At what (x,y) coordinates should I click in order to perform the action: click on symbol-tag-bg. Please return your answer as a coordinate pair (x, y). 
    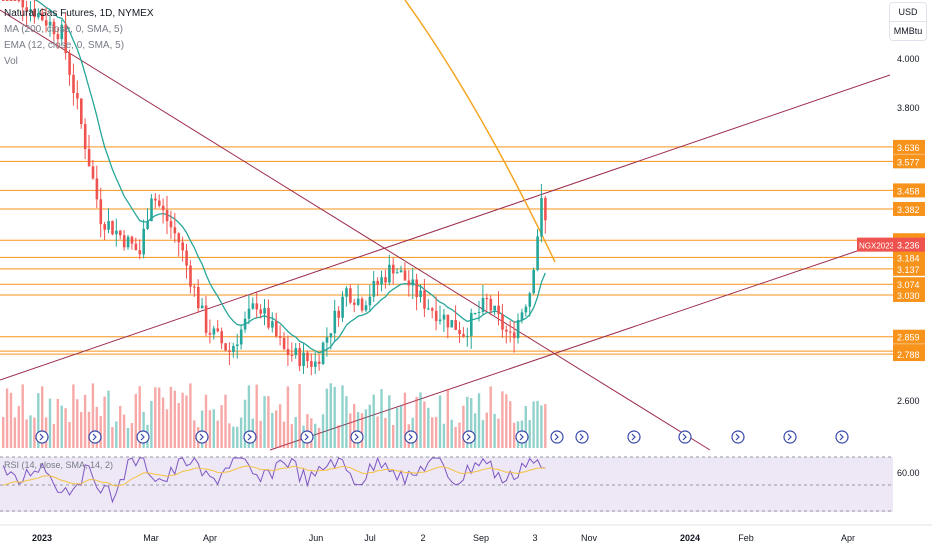
    Looking at the image, I should click on (875, 244).